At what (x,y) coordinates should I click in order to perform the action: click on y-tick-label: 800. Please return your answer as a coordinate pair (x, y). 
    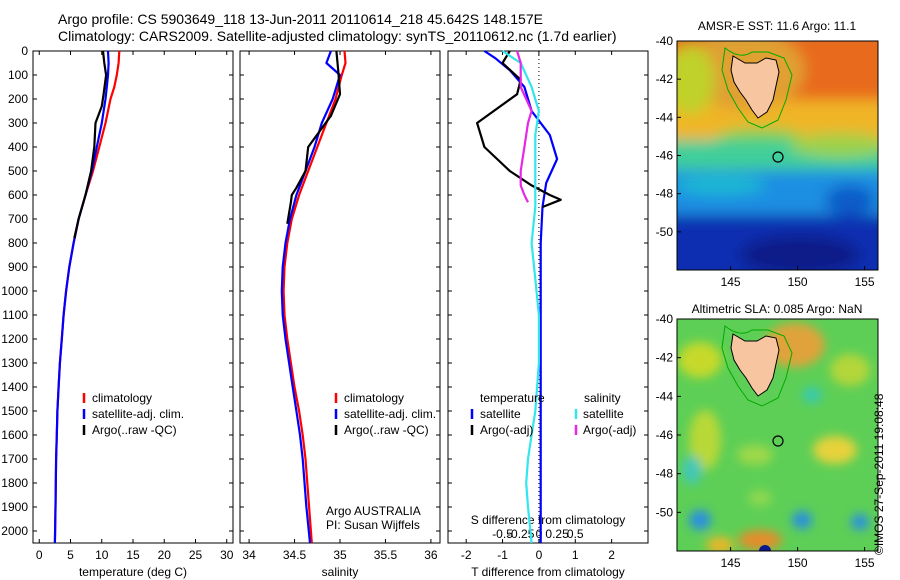
    Looking at the image, I should click on (18, 243).